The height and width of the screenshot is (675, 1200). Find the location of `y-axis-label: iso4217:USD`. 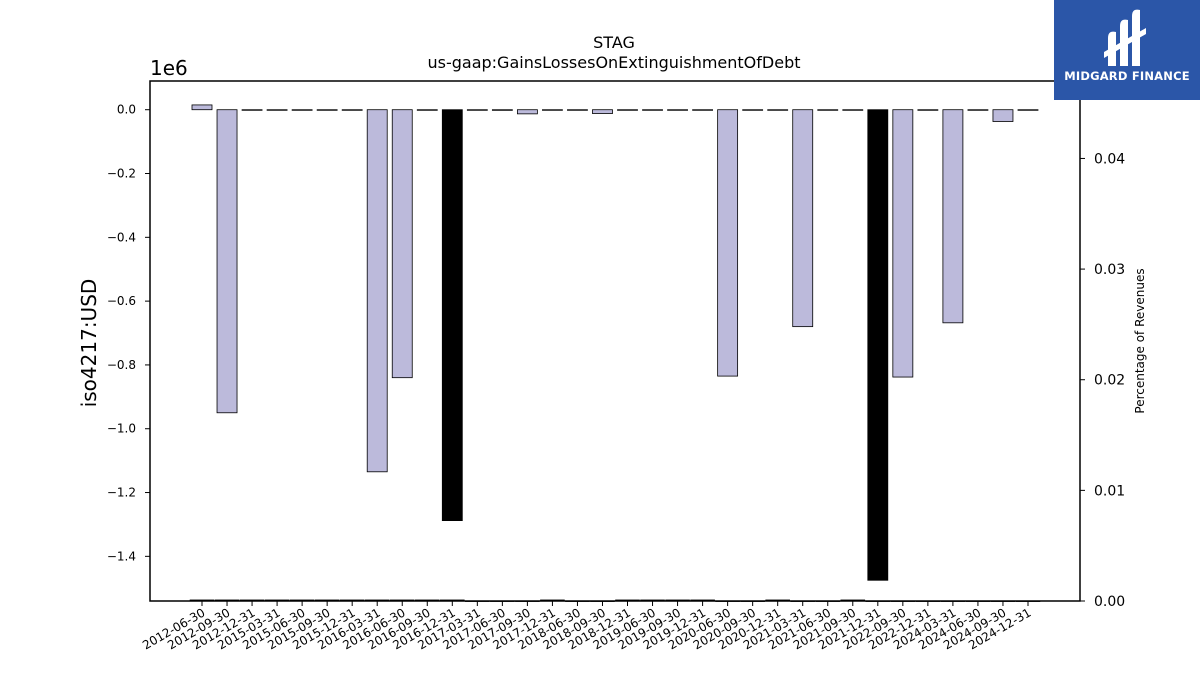

y-axis-label: iso4217:USD is located at coordinates (89, 343).